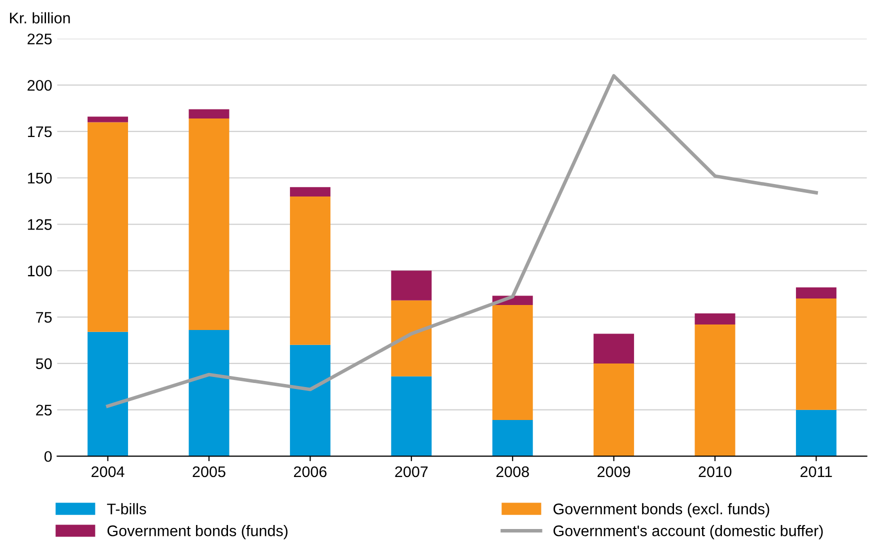  Describe the element at coordinates (209, 472) in the screenshot. I see `x-tick-label: 2005` at that location.